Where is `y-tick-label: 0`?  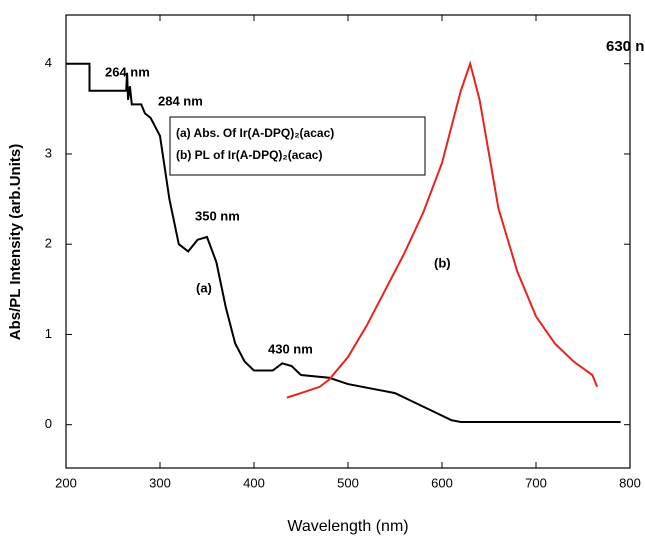
y-tick-label: 0 is located at coordinates (48, 423).